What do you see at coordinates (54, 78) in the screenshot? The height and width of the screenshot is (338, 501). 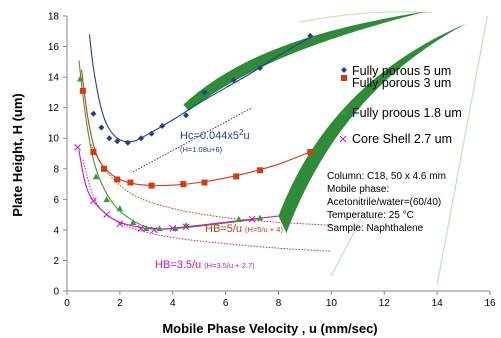 I see `y-tick-label: 14` at bounding box center [54, 78].